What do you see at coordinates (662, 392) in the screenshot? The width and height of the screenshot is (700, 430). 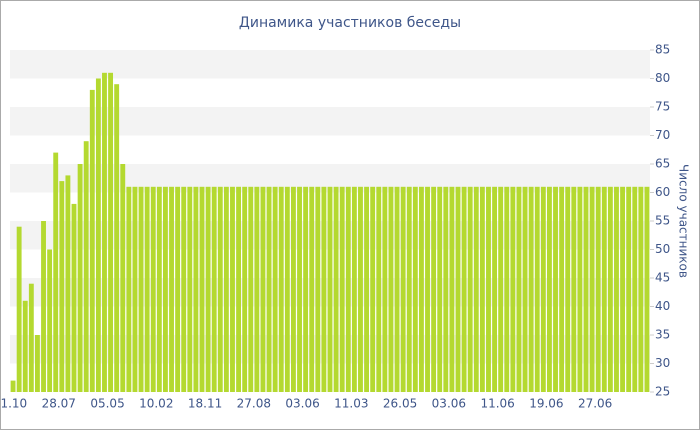 I see `y-tick-label: 25` at bounding box center [662, 392].